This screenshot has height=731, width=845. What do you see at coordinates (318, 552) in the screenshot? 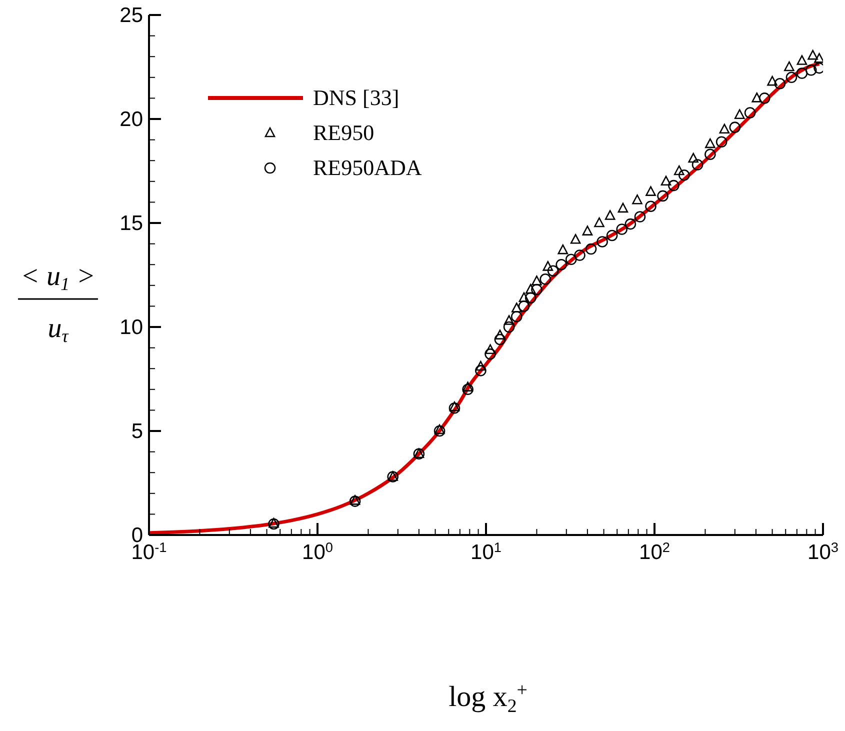
I see `x-tick-label: 10$^{0}$` at bounding box center [318, 552].